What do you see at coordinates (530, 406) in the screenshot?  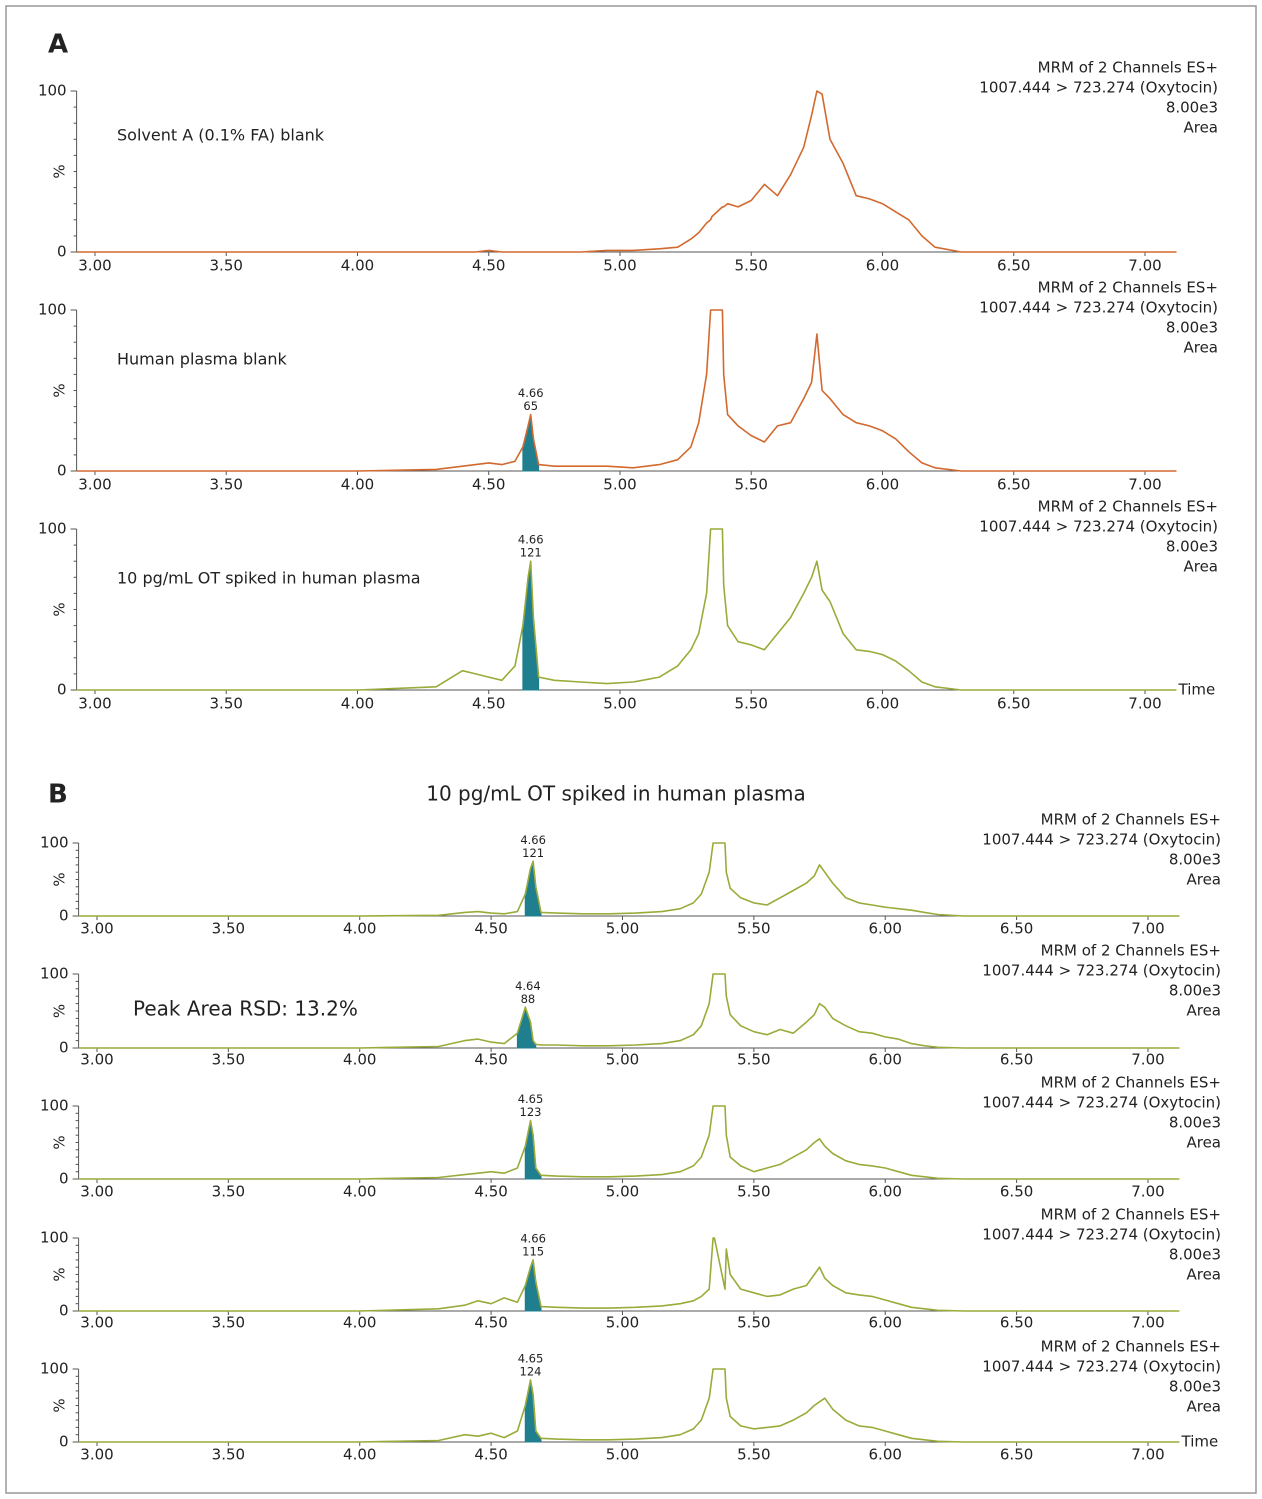 I see `peak-area: 65` at bounding box center [530, 406].